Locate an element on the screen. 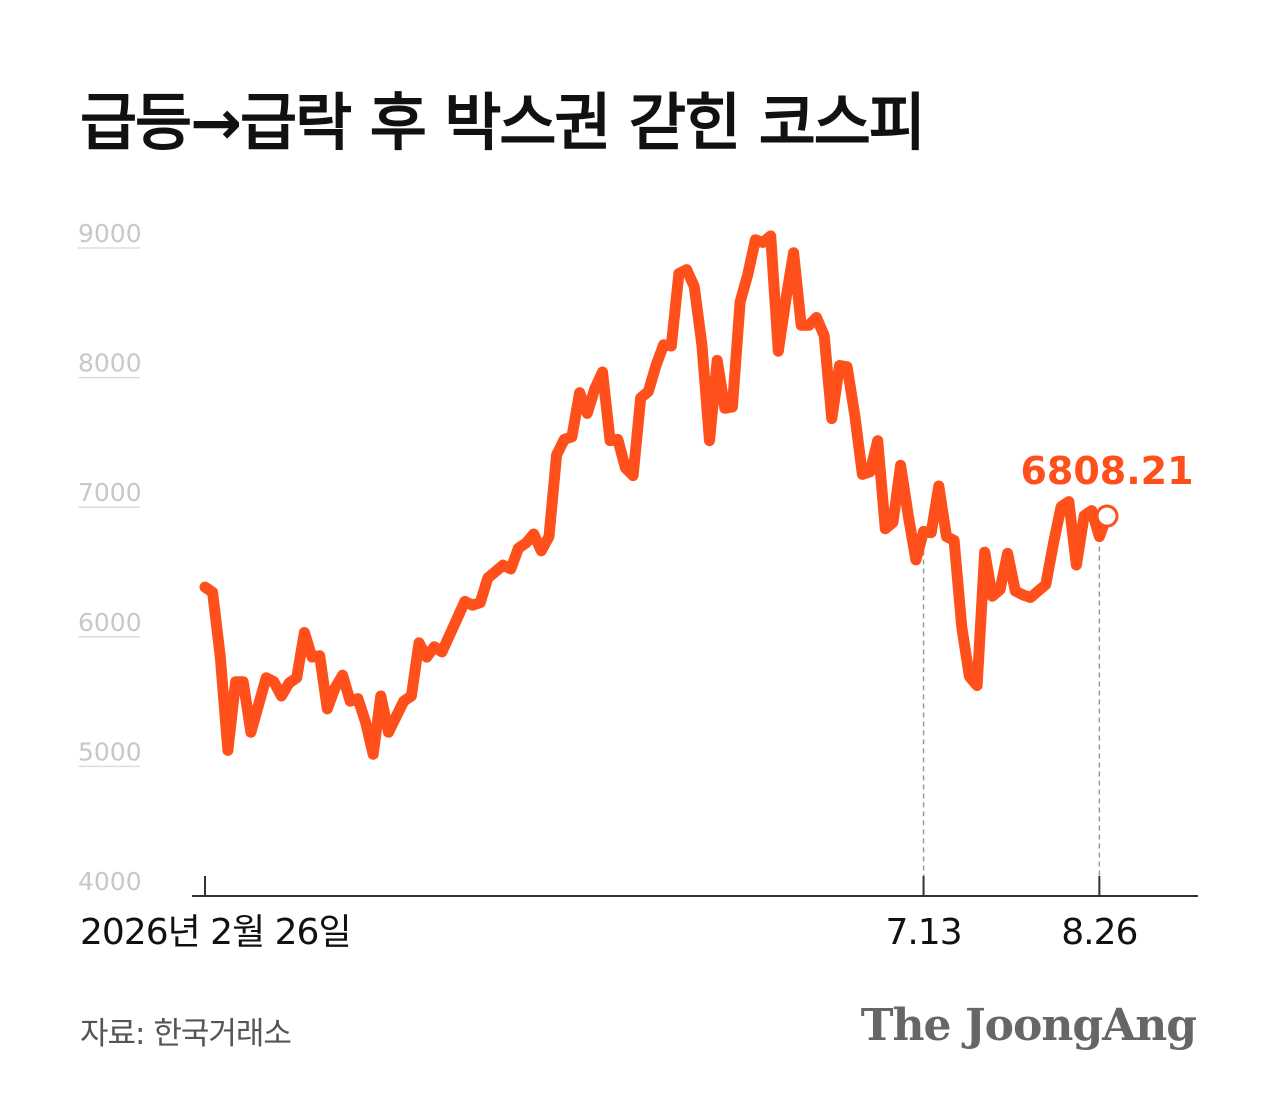 This screenshot has width=1280, height=1107. x-tick-label: 2026년 2월 26일 is located at coordinates (215, 932).